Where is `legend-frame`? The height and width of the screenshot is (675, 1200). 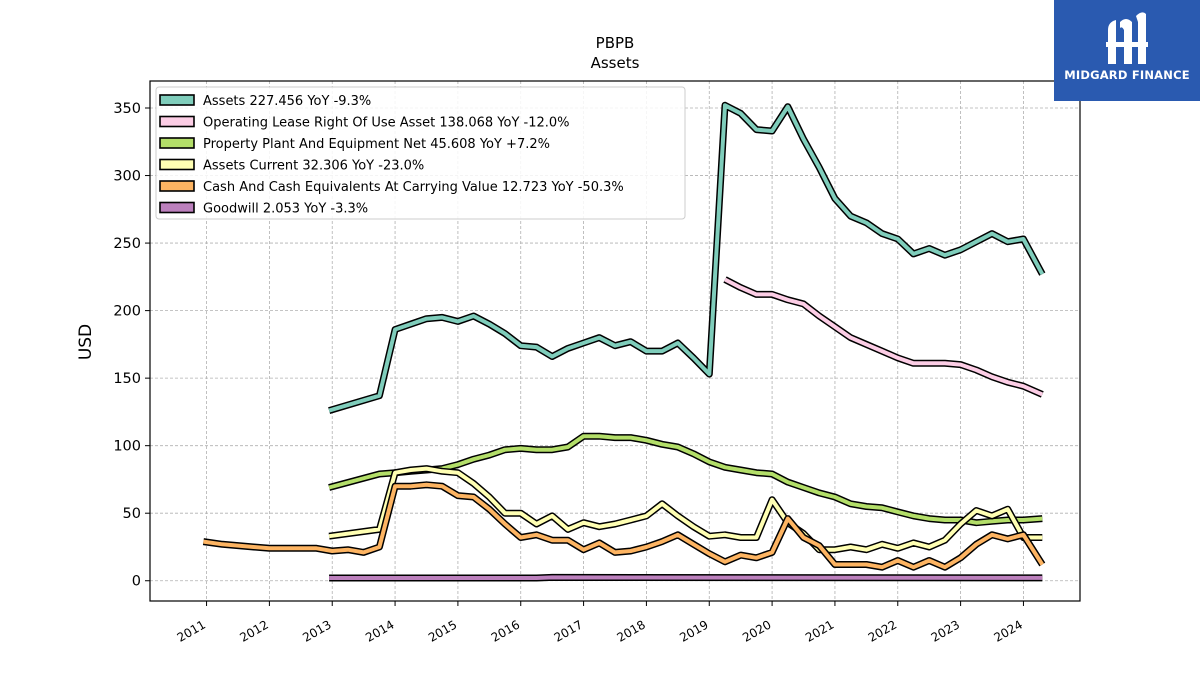
legend-frame is located at coordinates (420, 153).